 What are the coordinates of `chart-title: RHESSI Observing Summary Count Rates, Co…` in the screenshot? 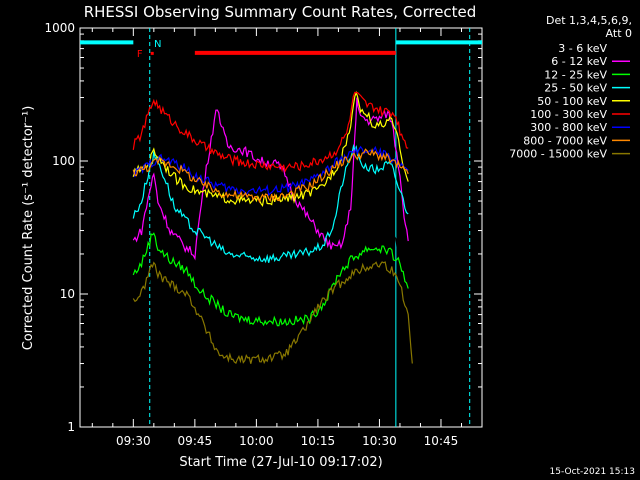 It's located at (280, 12).